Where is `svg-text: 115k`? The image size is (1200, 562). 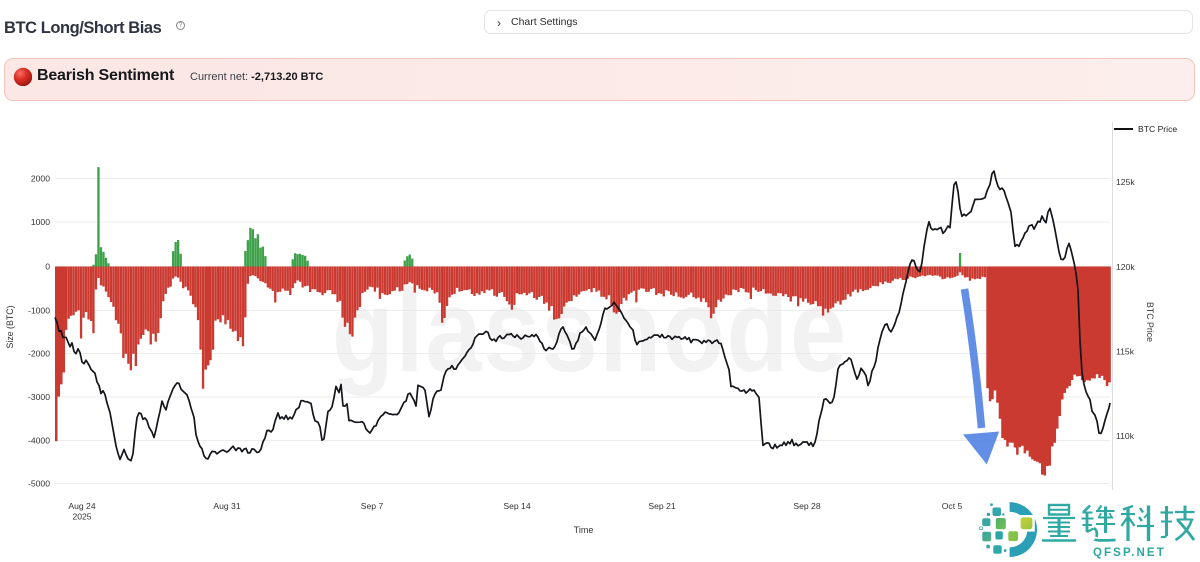 svg-text: 115k is located at coordinates (1125, 352).